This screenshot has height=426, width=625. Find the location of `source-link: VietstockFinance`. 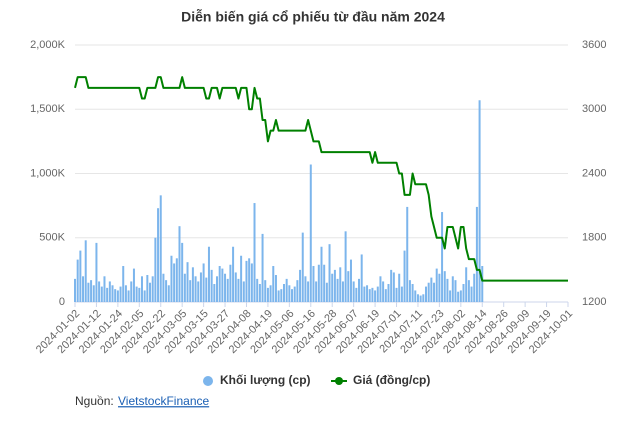

source-link: VietstockFinance is located at coordinates (163, 401).